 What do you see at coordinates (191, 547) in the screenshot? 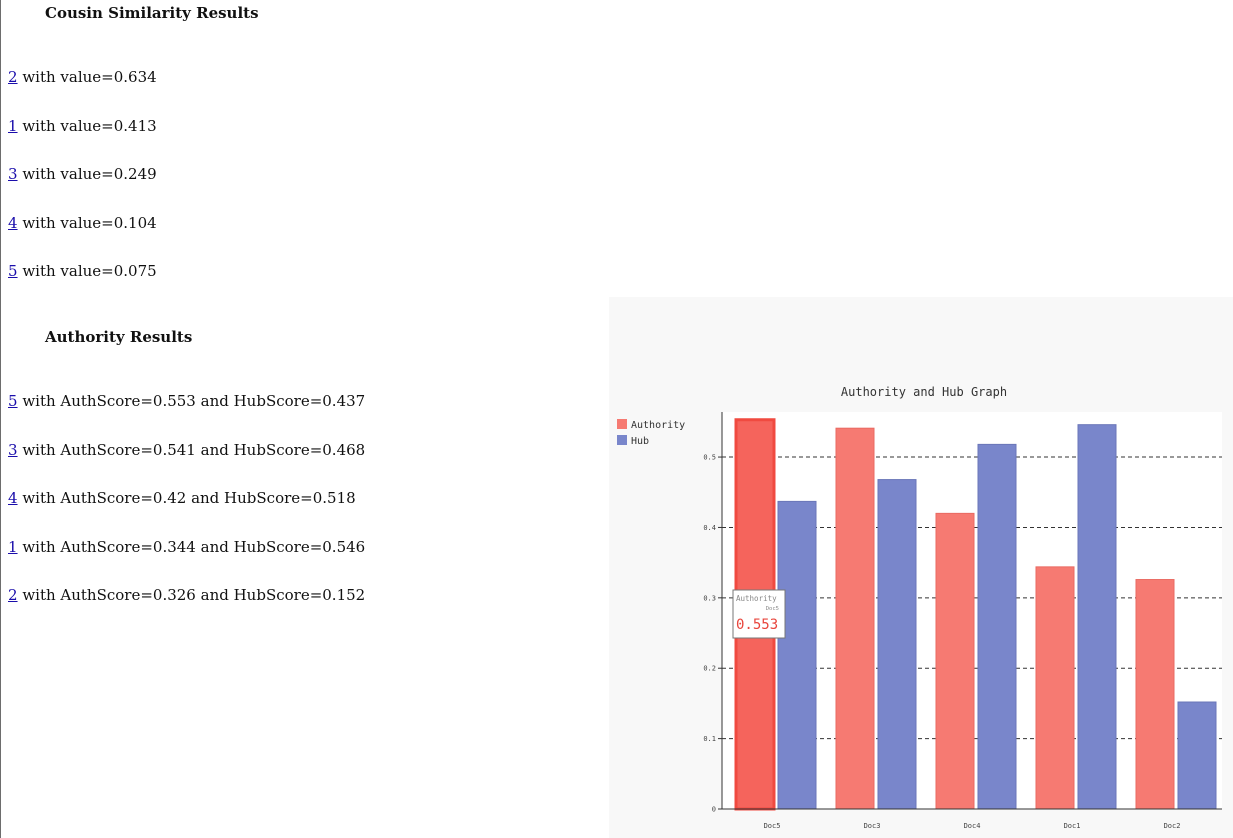
I see `authority-result-text: with AuthScore=0.344 and HubScore=0.546` at bounding box center [191, 547].